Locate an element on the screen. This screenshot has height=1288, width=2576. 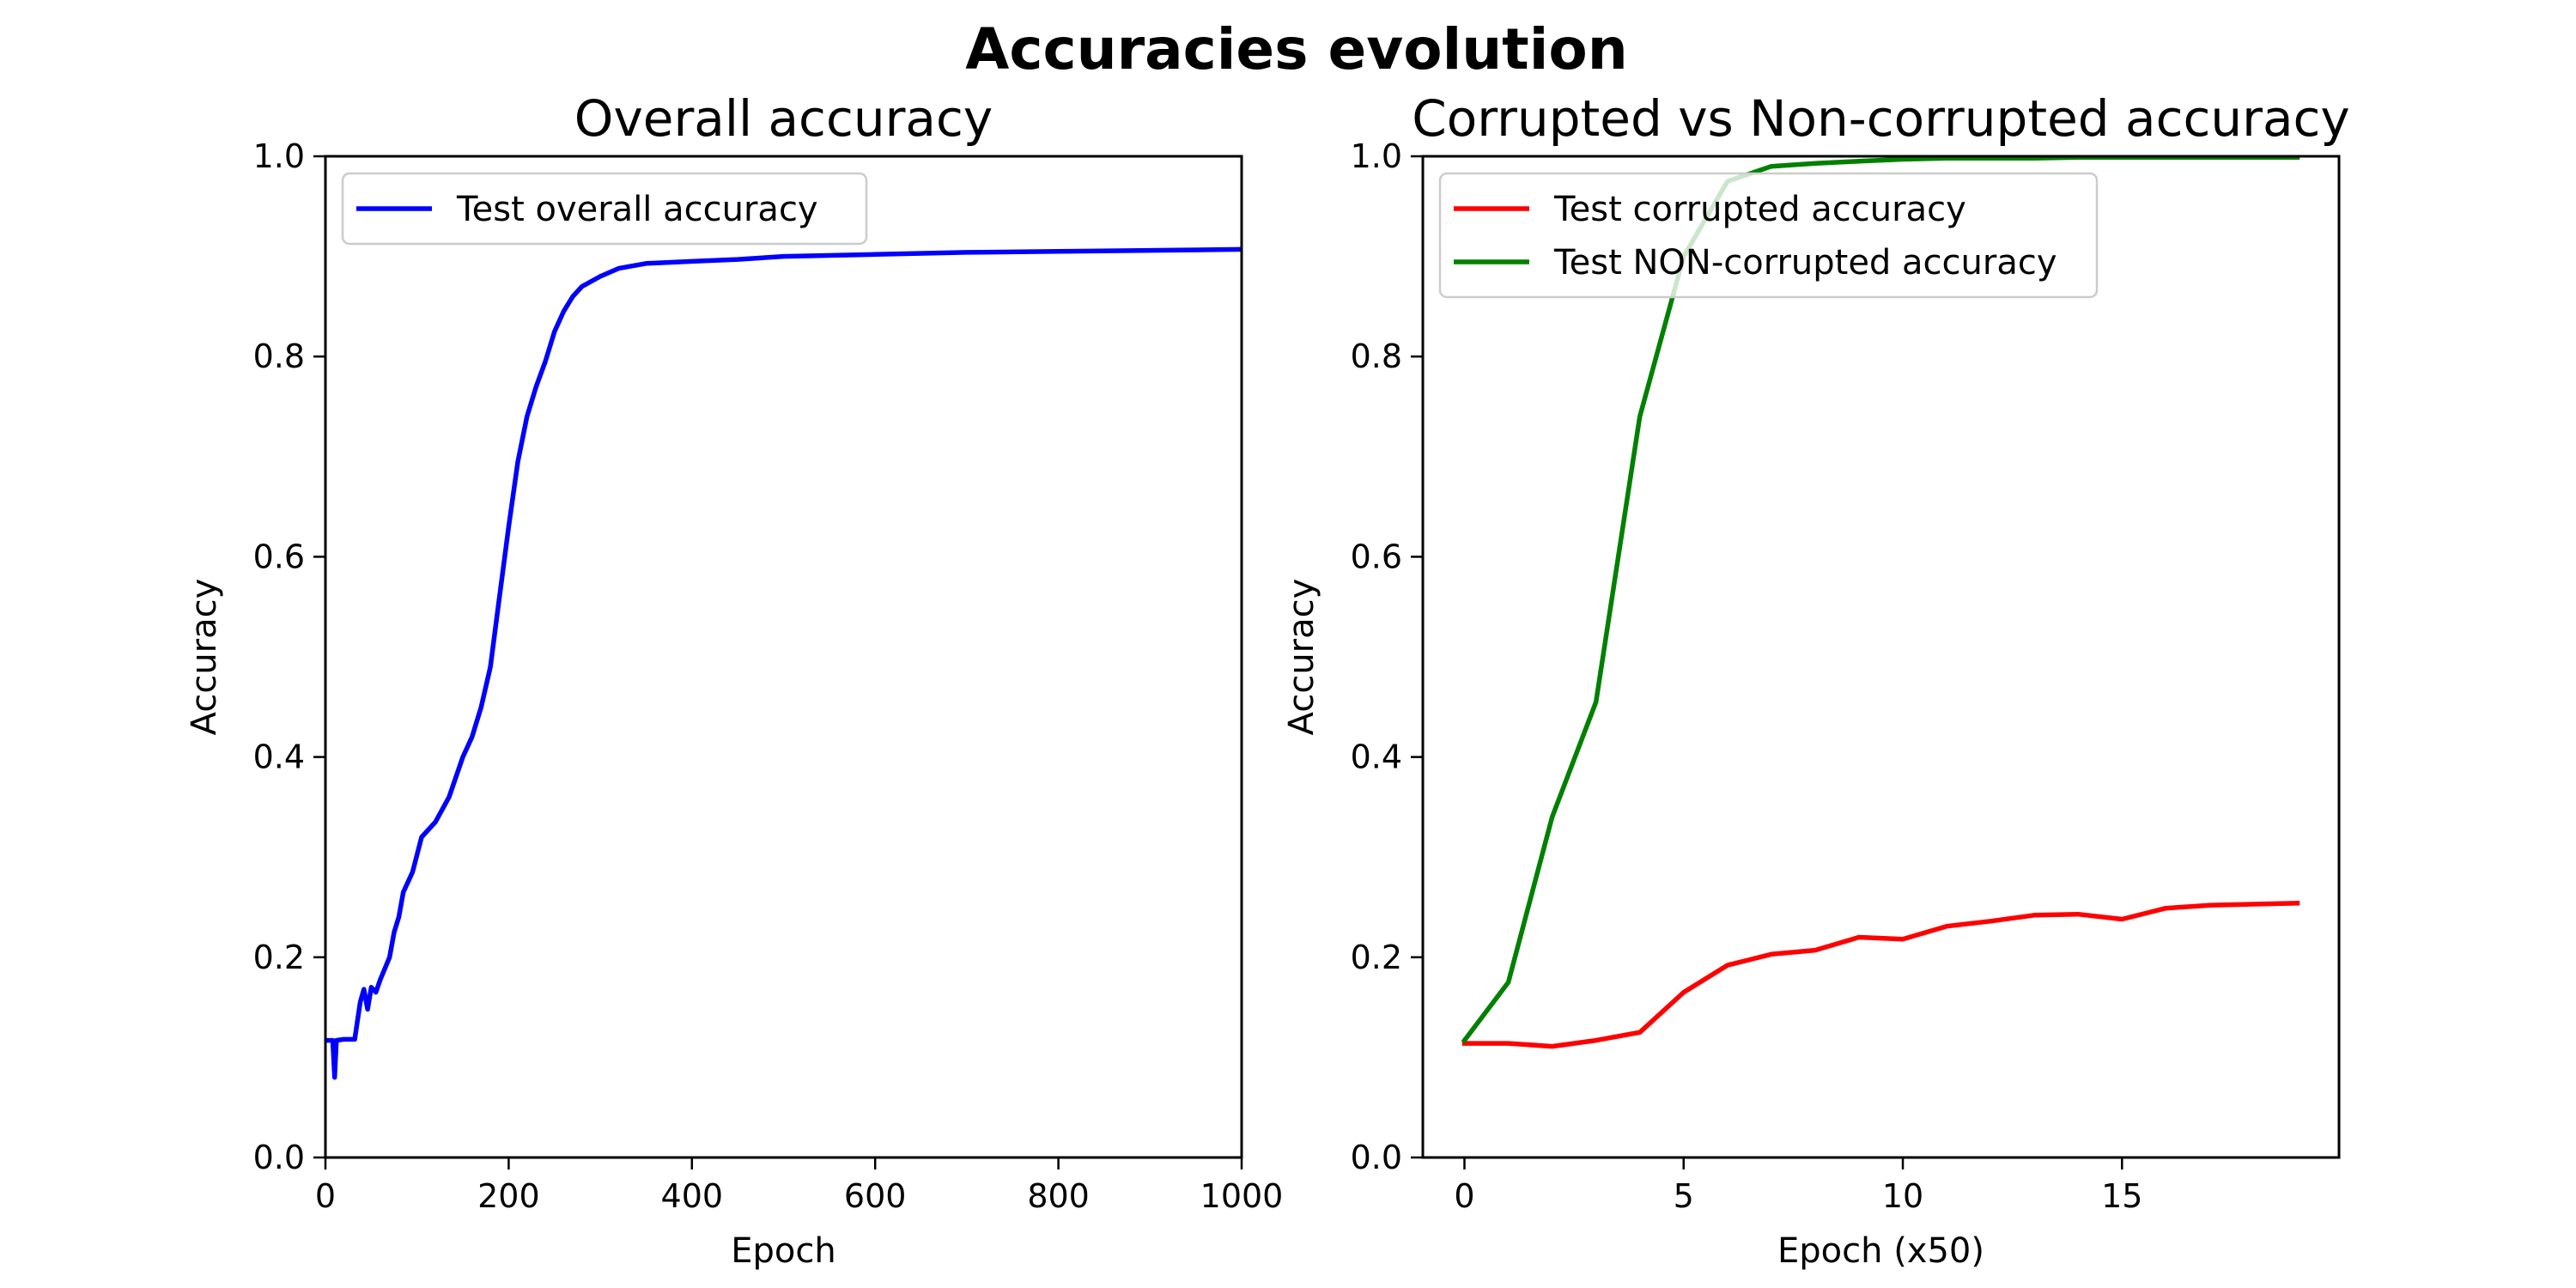
chart-0-ytick-label: 0.2 is located at coordinates (279, 958).